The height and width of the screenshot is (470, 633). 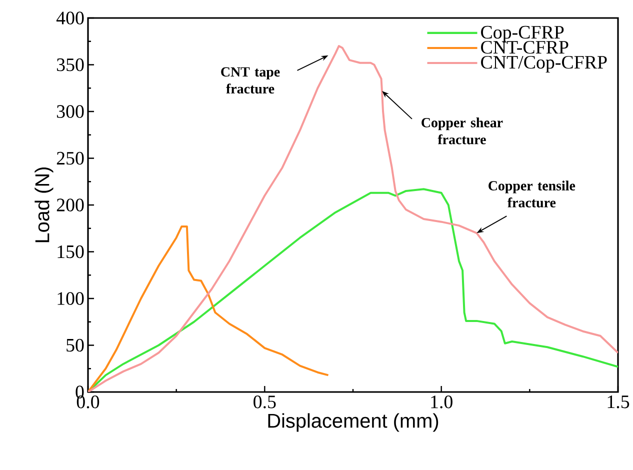 What do you see at coordinates (265, 402) in the screenshot?
I see `x-tick-label: 0.5` at bounding box center [265, 402].